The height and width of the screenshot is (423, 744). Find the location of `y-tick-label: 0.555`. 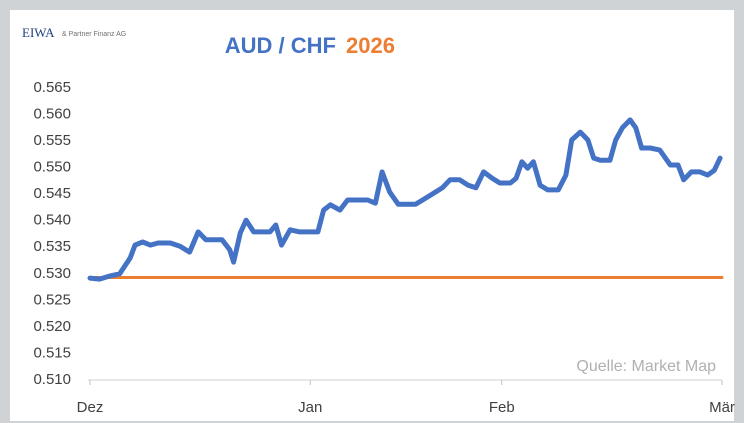

y-tick-label: 0.555 is located at coordinates (52, 140).